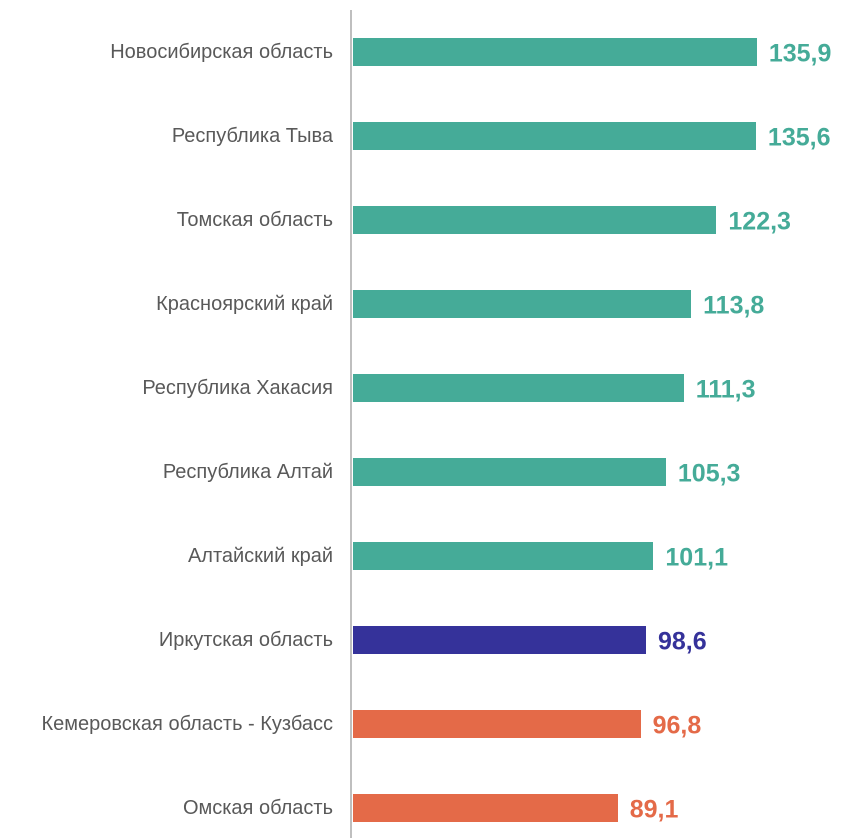 The height and width of the screenshot is (838, 856). I want to click on value-label: 89,1, so click(654, 809).